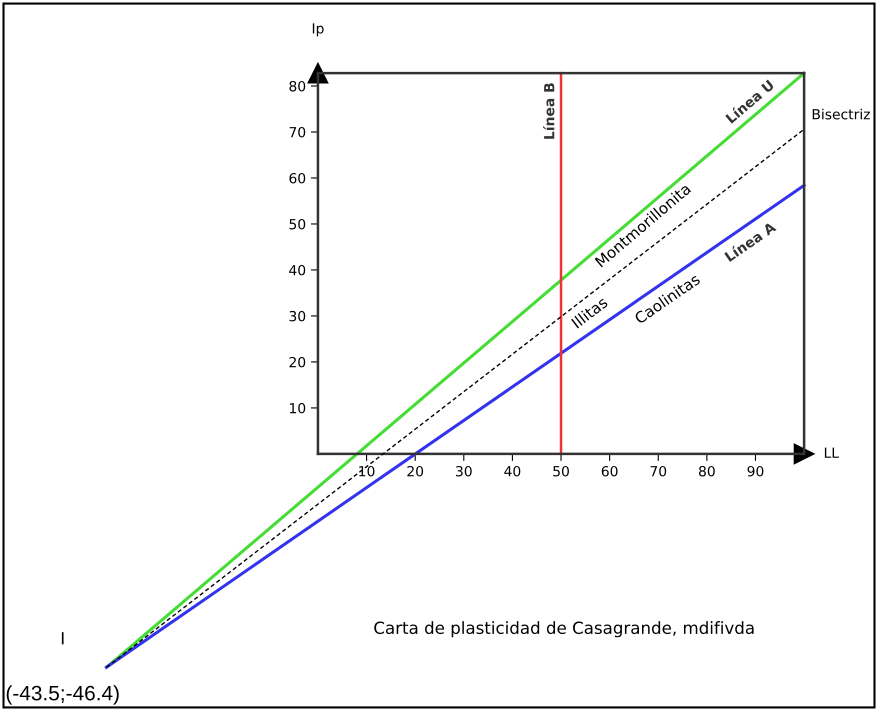 This screenshot has width=878, height=711. Describe the element at coordinates (548, 111) in the screenshot. I see `ref-line-label: Línea B` at that location.